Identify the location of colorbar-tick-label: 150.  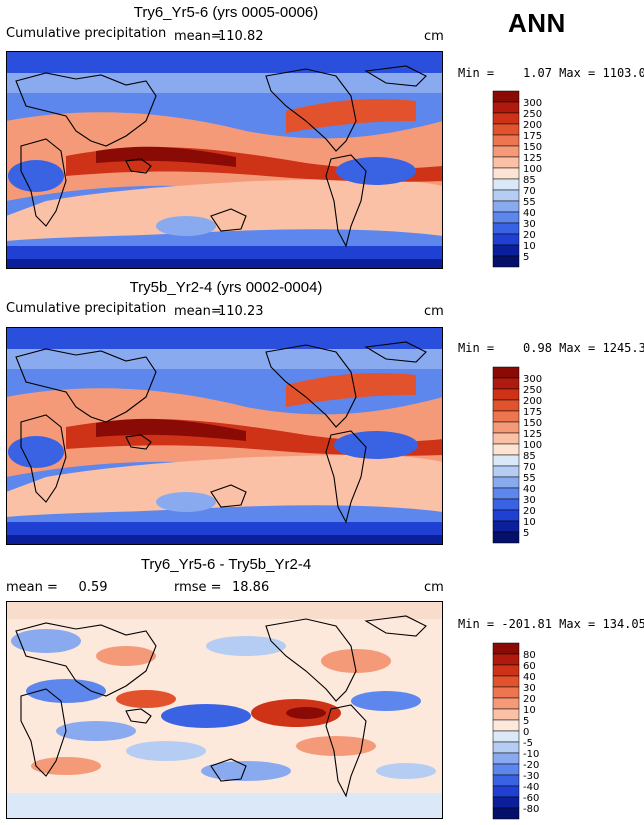
(532, 423).